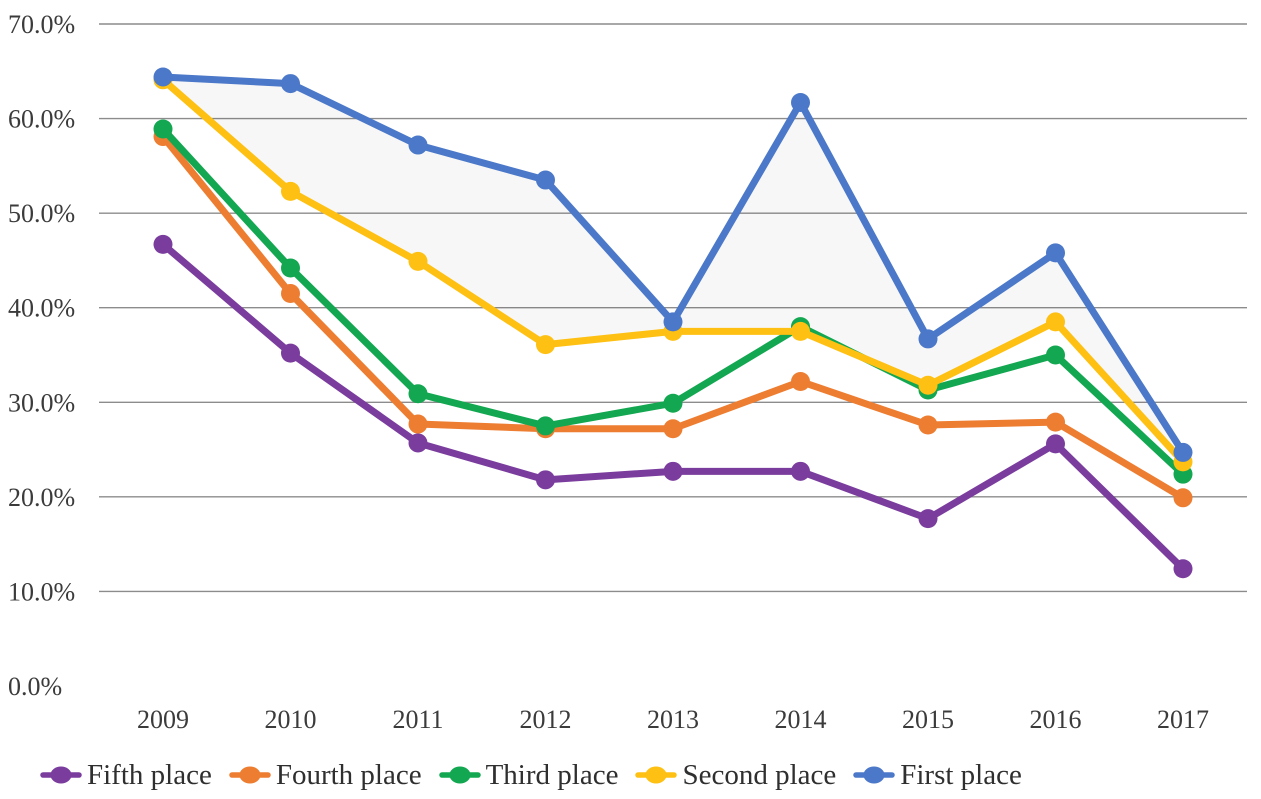  What do you see at coordinates (673, 403) in the screenshot?
I see `data-point-third-place-2013` at bounding box center [673, 403].